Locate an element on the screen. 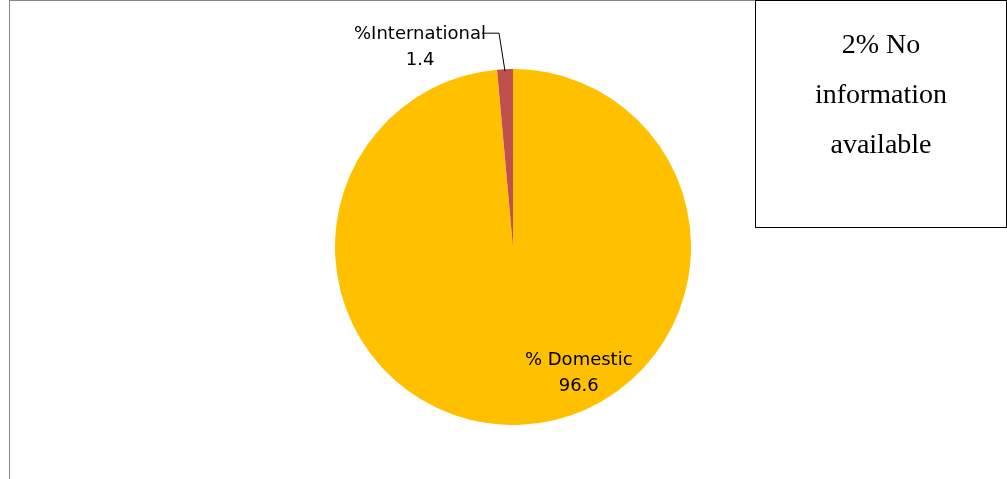 This screenshot has height=479, width=1007. data-label: 96.6 is located at coordinates (578, 385).